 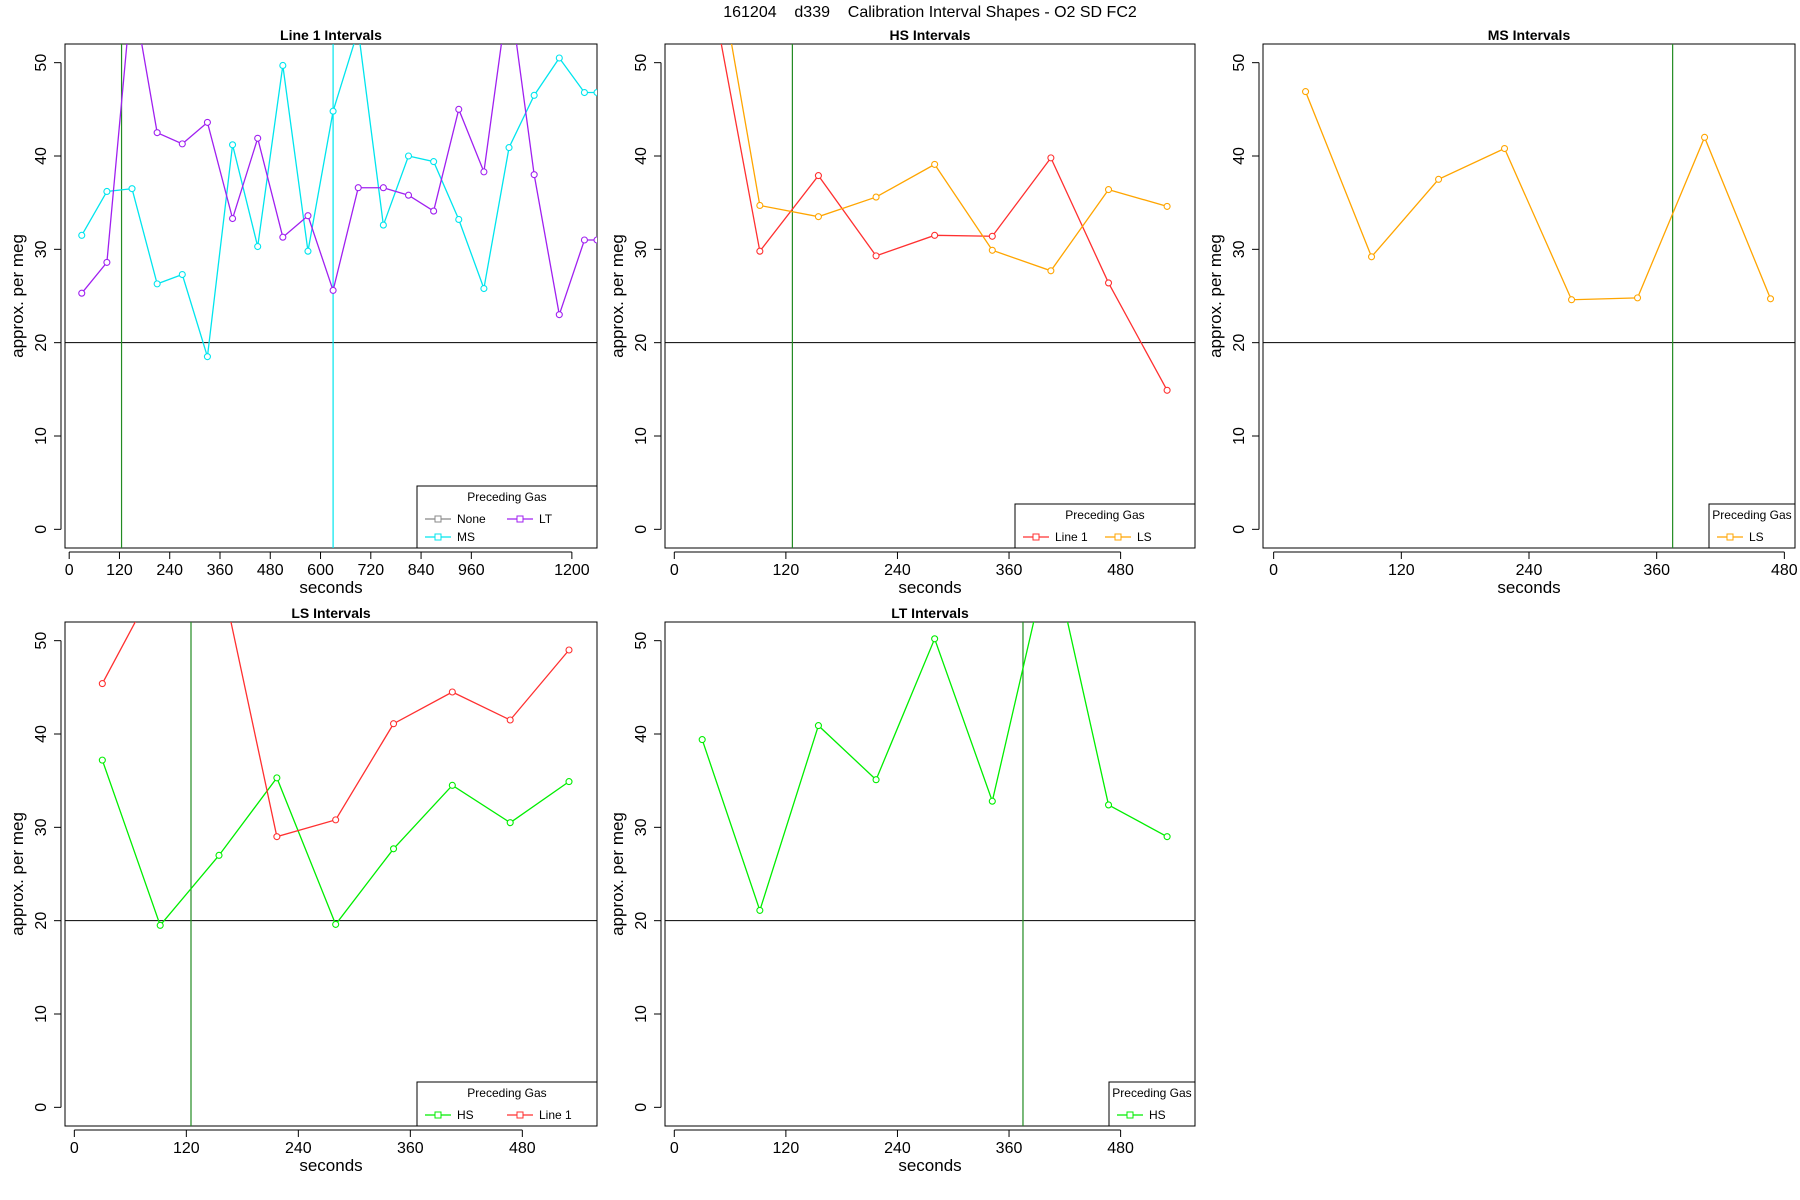 I want to click on chart-title: Line 1 Intervals, so click(x=331, y=35).